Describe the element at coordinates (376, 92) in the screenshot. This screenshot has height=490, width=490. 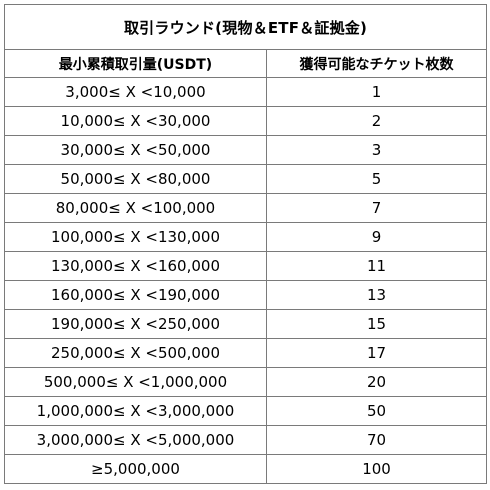
I see `tickets-cell: 1` at that location.